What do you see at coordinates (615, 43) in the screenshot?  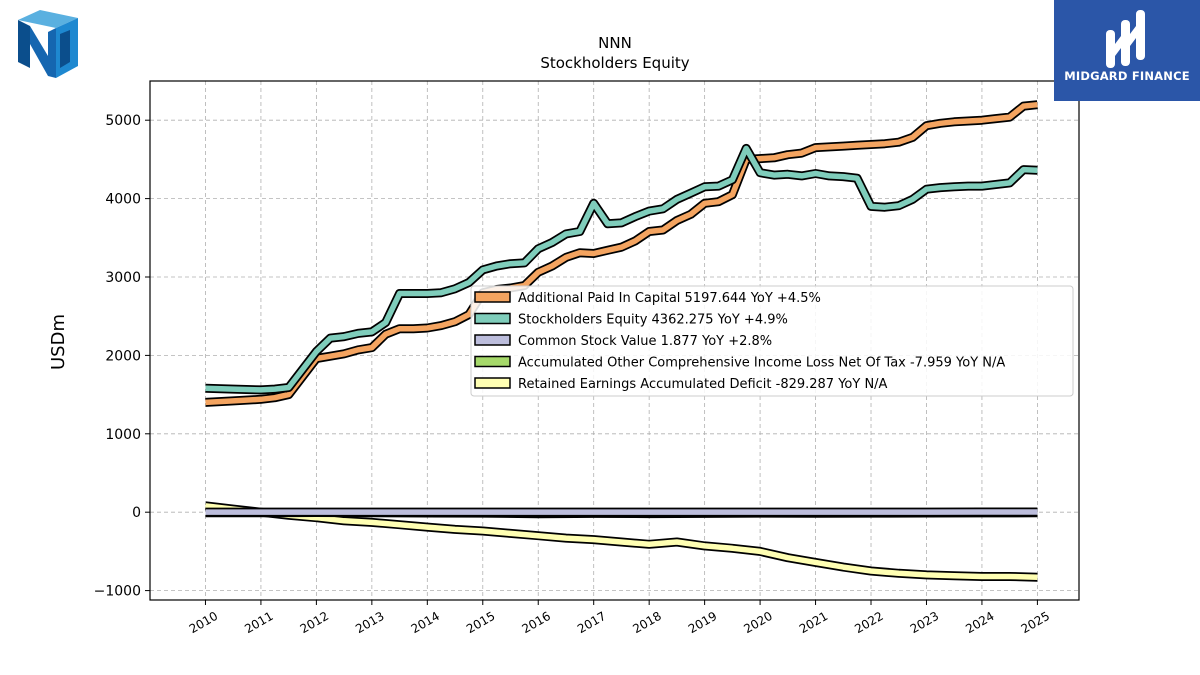 I see `chart-title: NNN` at bounding box center [615, 43].